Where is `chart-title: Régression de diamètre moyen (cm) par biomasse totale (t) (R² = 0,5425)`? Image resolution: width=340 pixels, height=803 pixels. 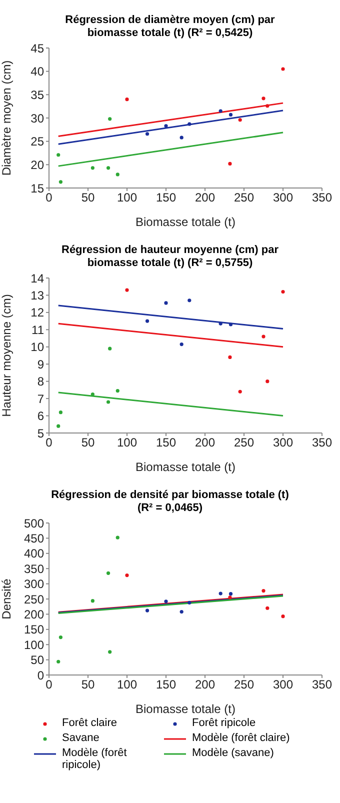 chart-title: Régression de diamètre moyen (cm) par biomasse totale (t) (R² = 0,5425) is located at coordinates (170, 26).